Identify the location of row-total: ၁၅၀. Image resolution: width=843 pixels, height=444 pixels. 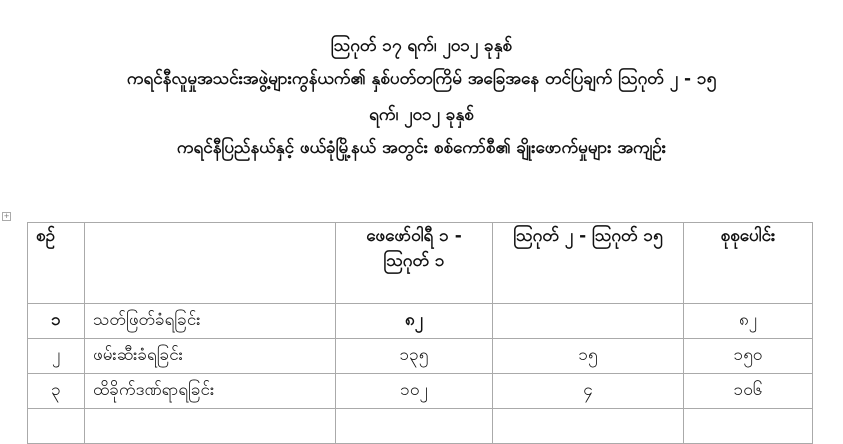
(748, 356).